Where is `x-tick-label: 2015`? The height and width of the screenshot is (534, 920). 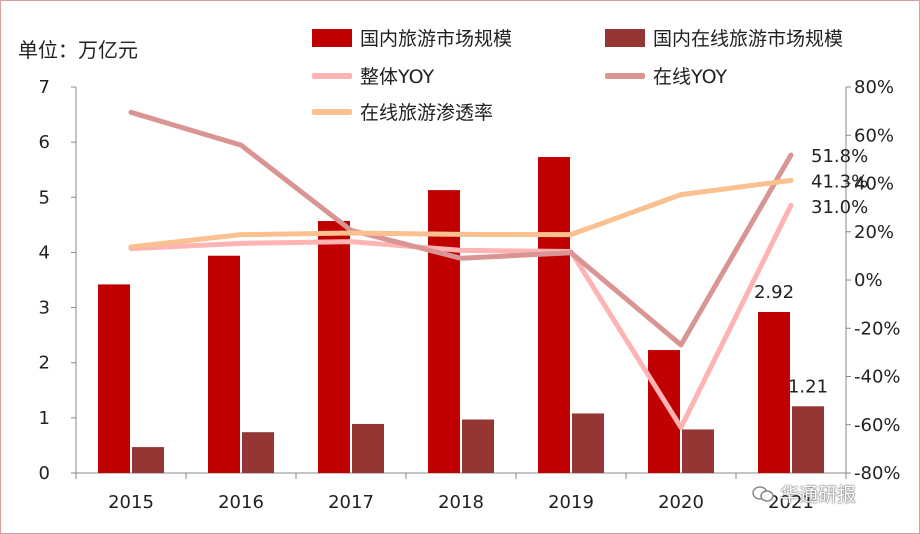
x-tick-label: 2015 is located at coordinates (131, 502).